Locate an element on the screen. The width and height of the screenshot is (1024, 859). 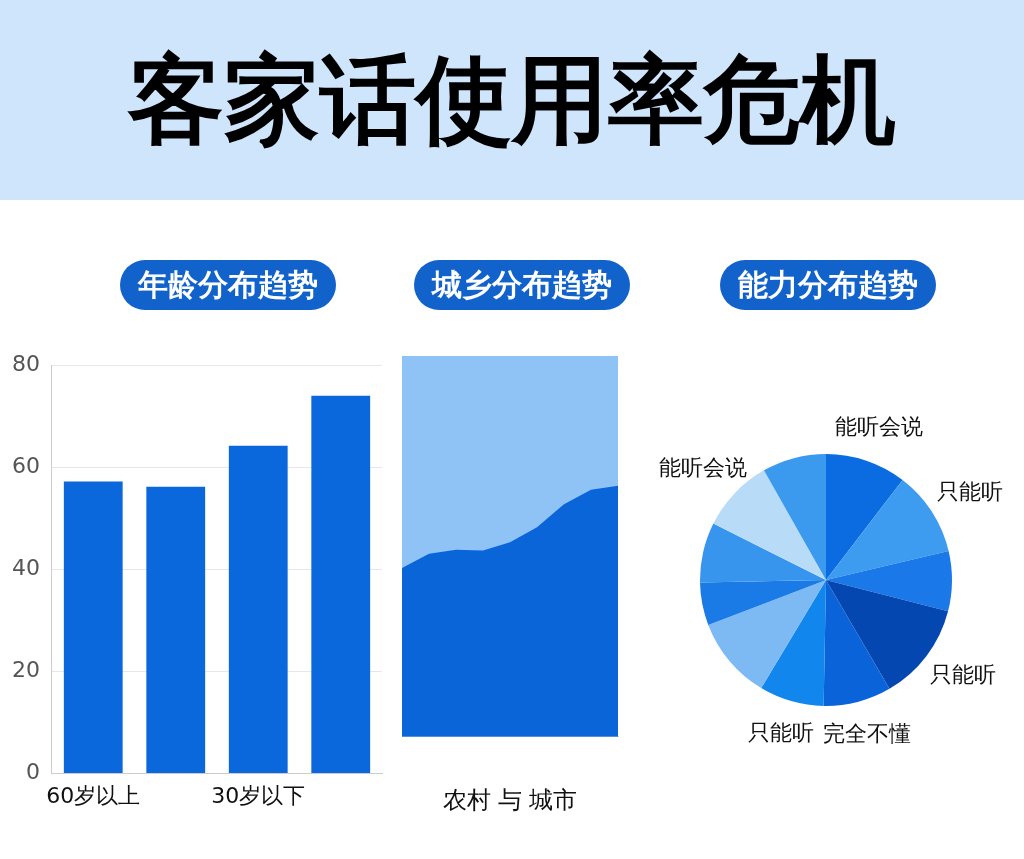
y-tick-label: 60 is located at coordinates (25, 466).